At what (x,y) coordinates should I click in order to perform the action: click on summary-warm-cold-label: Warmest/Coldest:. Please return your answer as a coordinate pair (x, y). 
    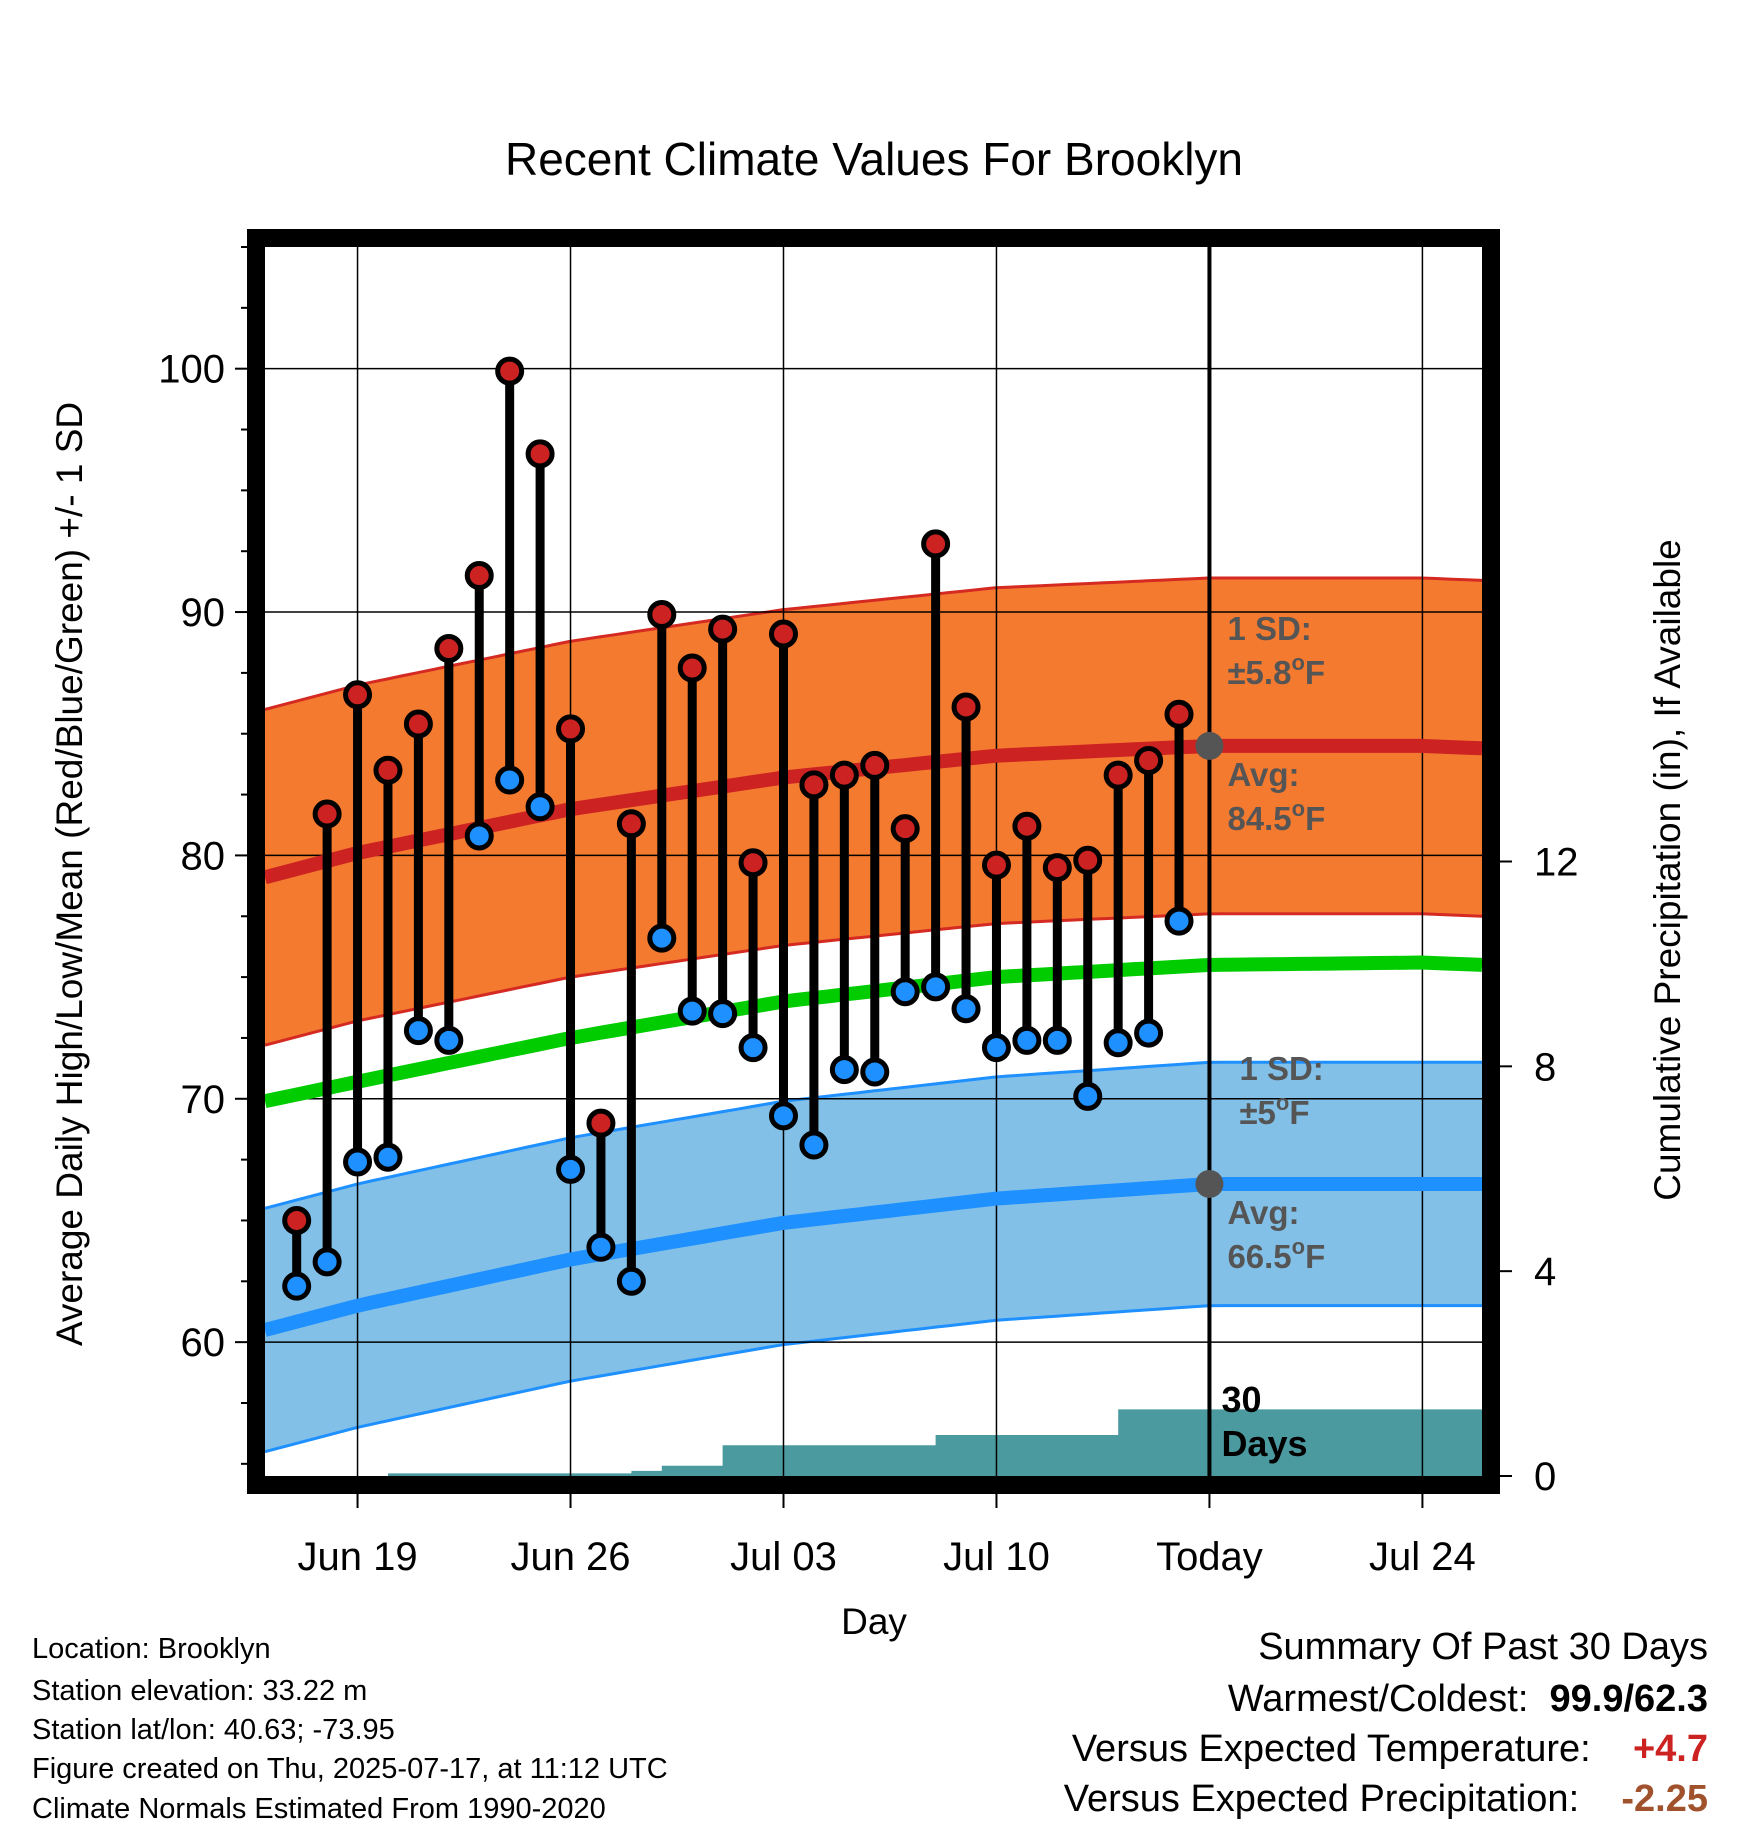
    Looking at the image, I should click on (1378, 1699).